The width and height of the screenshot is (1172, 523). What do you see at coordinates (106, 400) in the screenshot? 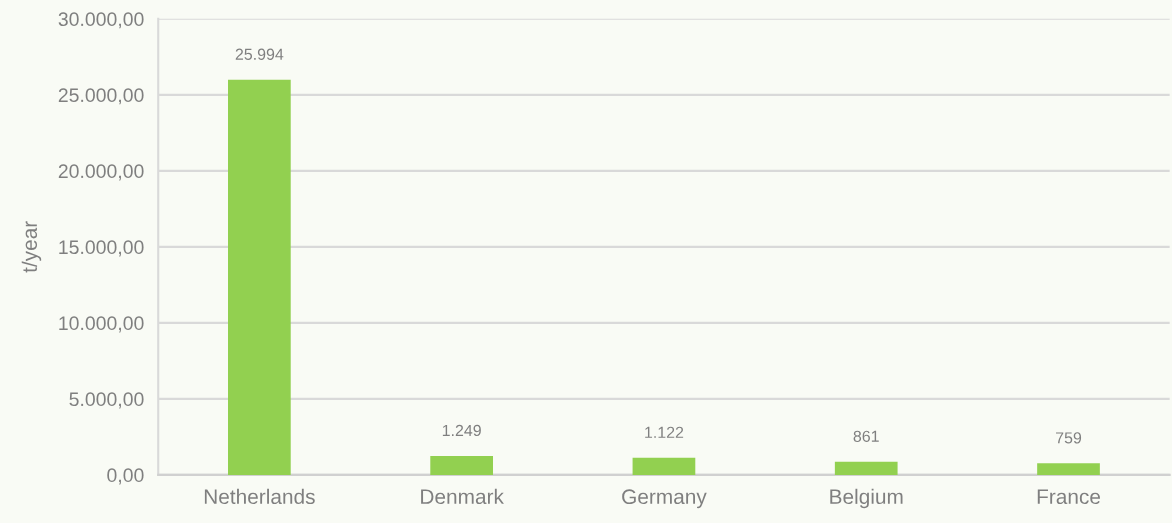
I see `y-tick-label: 5.000,00` at bounding box center [106, 400].